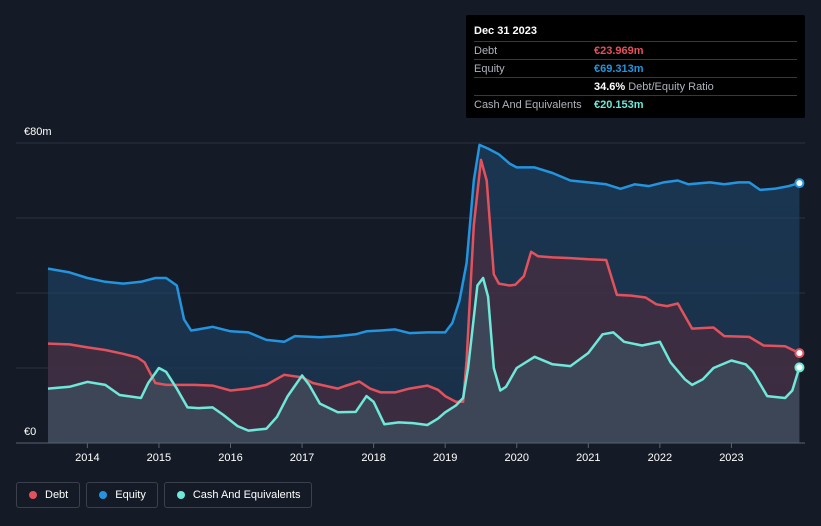  What do you see at coordinates (619, 50) in the screenshot?
I see `tooltip-value-debt: €23.969m` at bounding box center [619, 50].